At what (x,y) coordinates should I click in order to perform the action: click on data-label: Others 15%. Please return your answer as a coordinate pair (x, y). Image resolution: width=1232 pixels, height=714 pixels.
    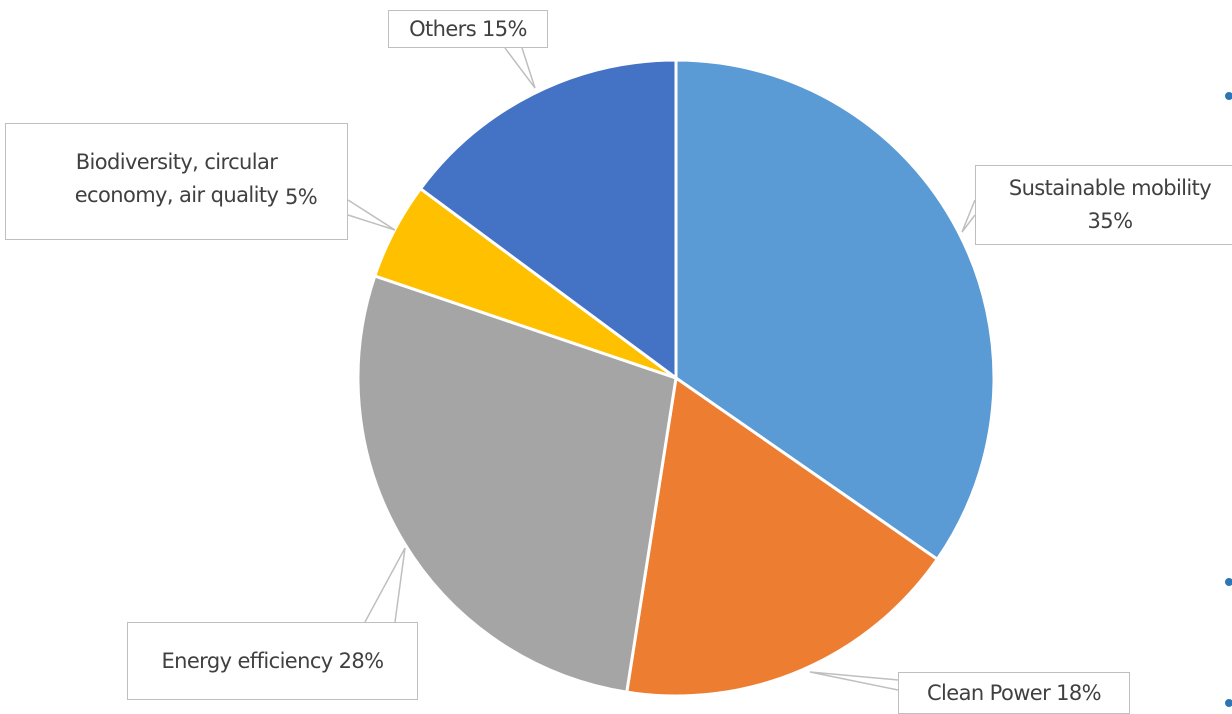
    Looking at the image, I should click on (468, 29).